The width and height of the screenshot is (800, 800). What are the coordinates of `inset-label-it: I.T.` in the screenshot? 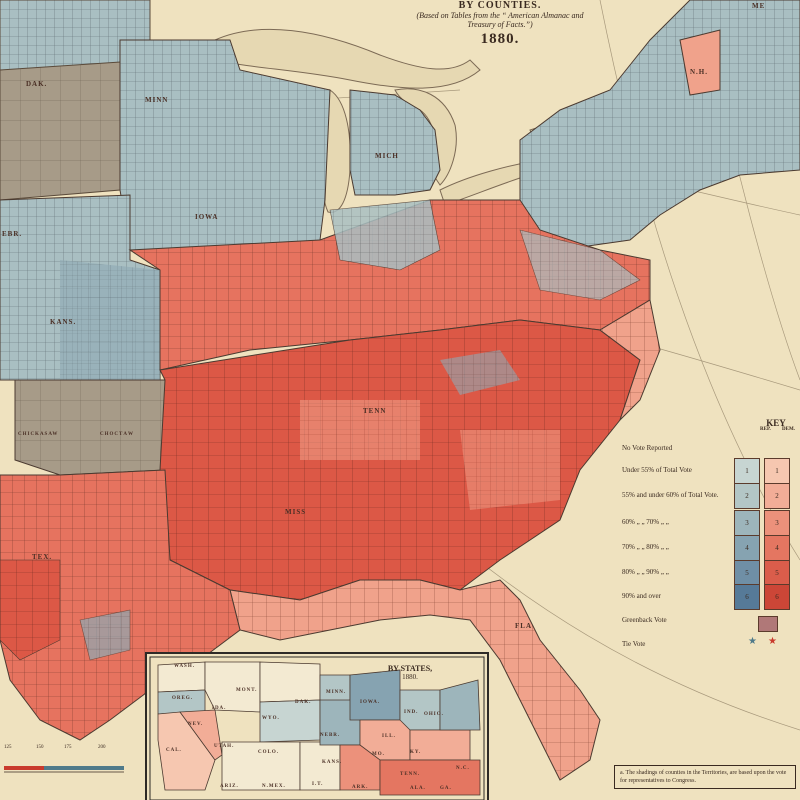 It's located at (318, 784).